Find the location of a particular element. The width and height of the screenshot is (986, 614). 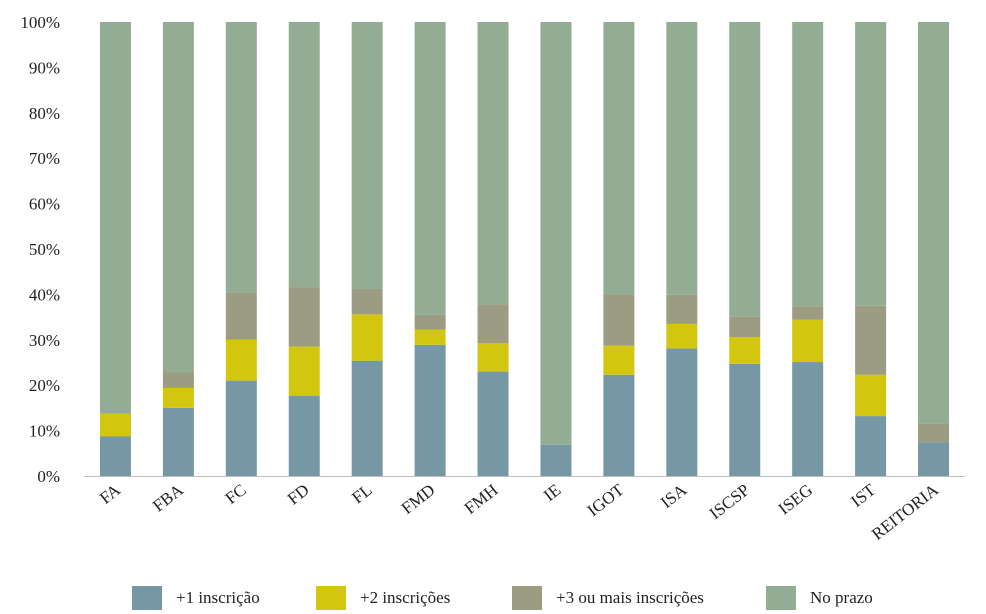

legend-label-plus3: +3 ou mais inscrições is located at coordinates (630, 597).